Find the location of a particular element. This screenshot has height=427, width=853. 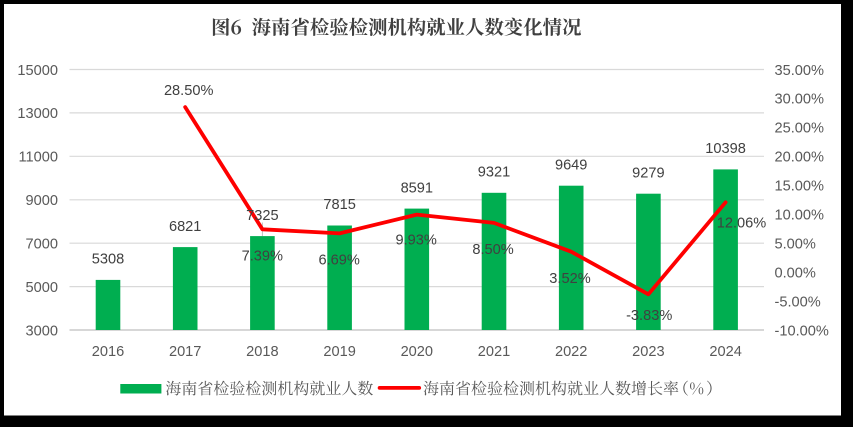

svg-text: 9000 is located at coordinates (42, 201).